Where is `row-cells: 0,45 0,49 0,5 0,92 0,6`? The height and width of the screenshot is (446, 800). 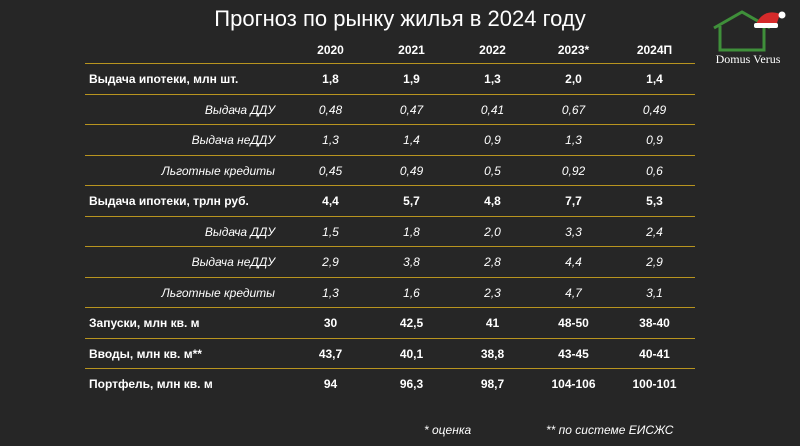 row-cells: 0,45 0,49 0,5 0,92 0,6 is located at coordinates (492, 171).